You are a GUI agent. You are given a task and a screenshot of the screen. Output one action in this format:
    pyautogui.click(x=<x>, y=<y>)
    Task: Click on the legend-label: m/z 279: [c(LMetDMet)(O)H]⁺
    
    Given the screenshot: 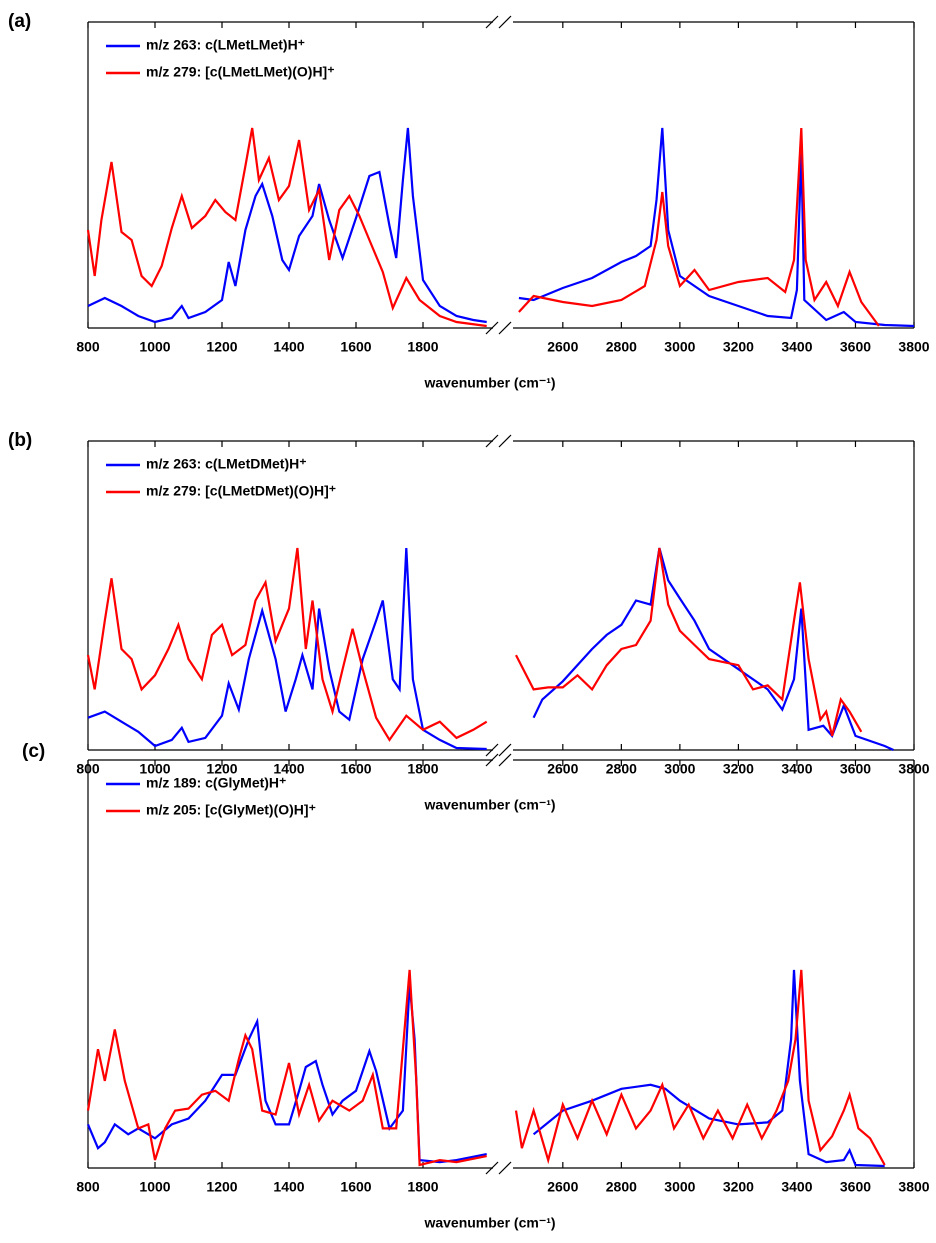 What is the action you would take?
    pyautogui.click(x=241, y=491)
    